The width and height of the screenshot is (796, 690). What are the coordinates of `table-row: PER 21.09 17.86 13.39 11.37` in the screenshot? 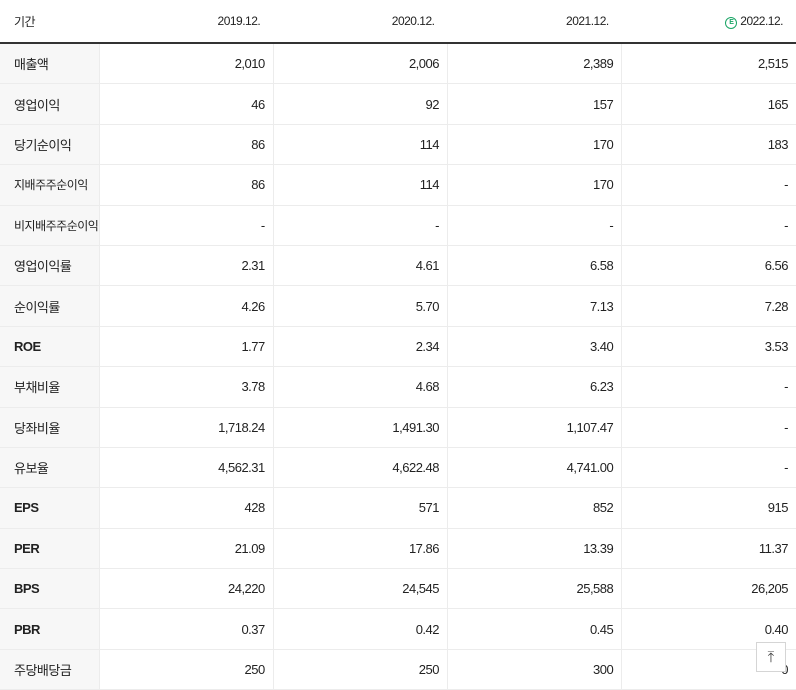 It's located at (398, 549).